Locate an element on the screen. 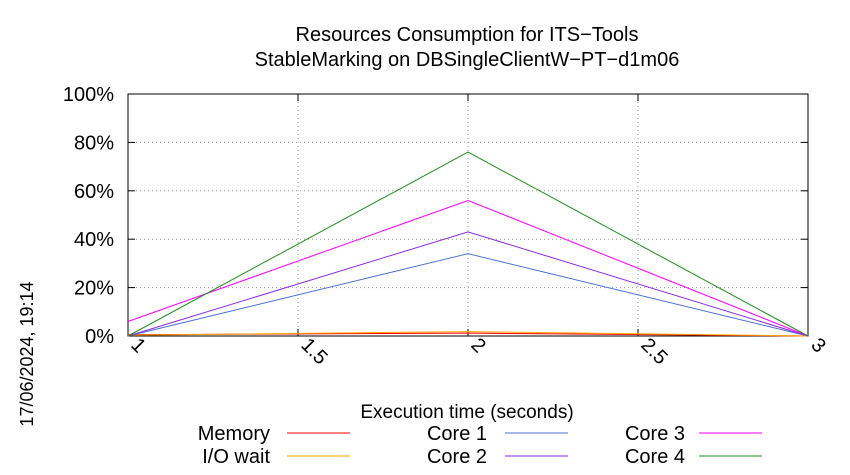  x-axis-label: Execution time (seconds) is located at coordinates (466, 412).